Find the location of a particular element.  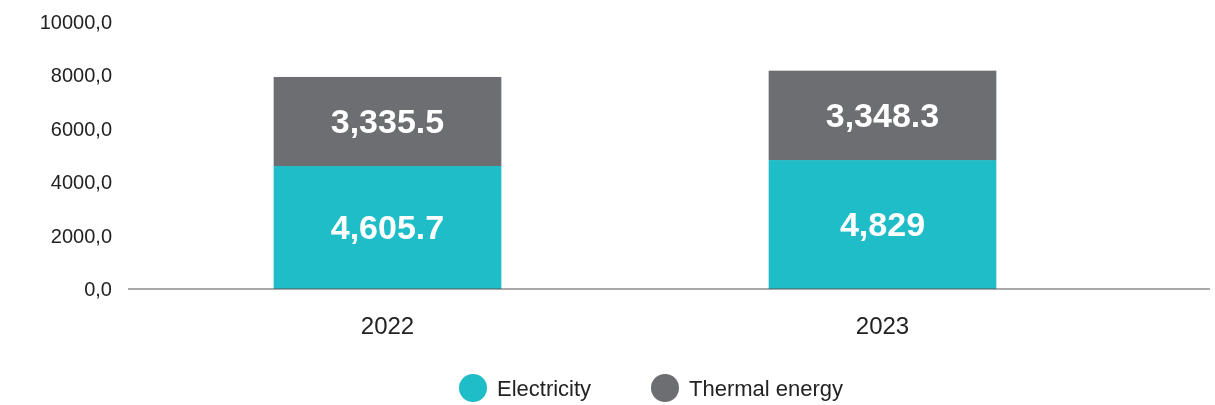

legend-label: Thermal energy is located at coordinates (766, 388).